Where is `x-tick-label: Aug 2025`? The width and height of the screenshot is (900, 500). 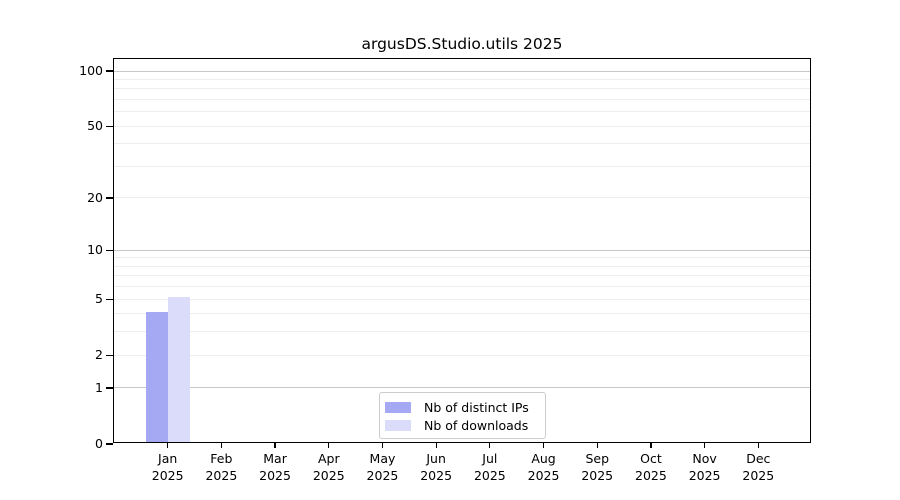
x-tick-label: Aug 2025 is located at coordinates (544, 467).